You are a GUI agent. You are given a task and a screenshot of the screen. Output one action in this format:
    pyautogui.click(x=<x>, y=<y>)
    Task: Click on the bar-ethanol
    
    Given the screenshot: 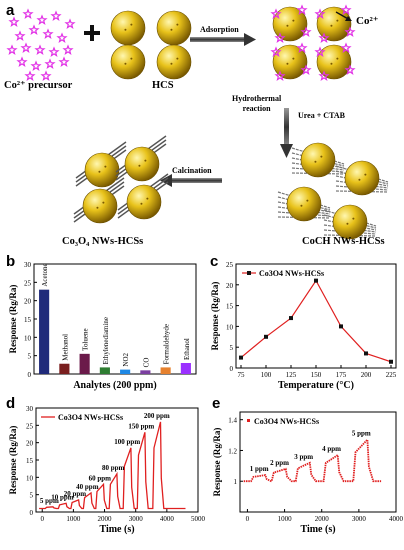 What is the action you would take?
    pyautogui.click(x=185, y=368)
    